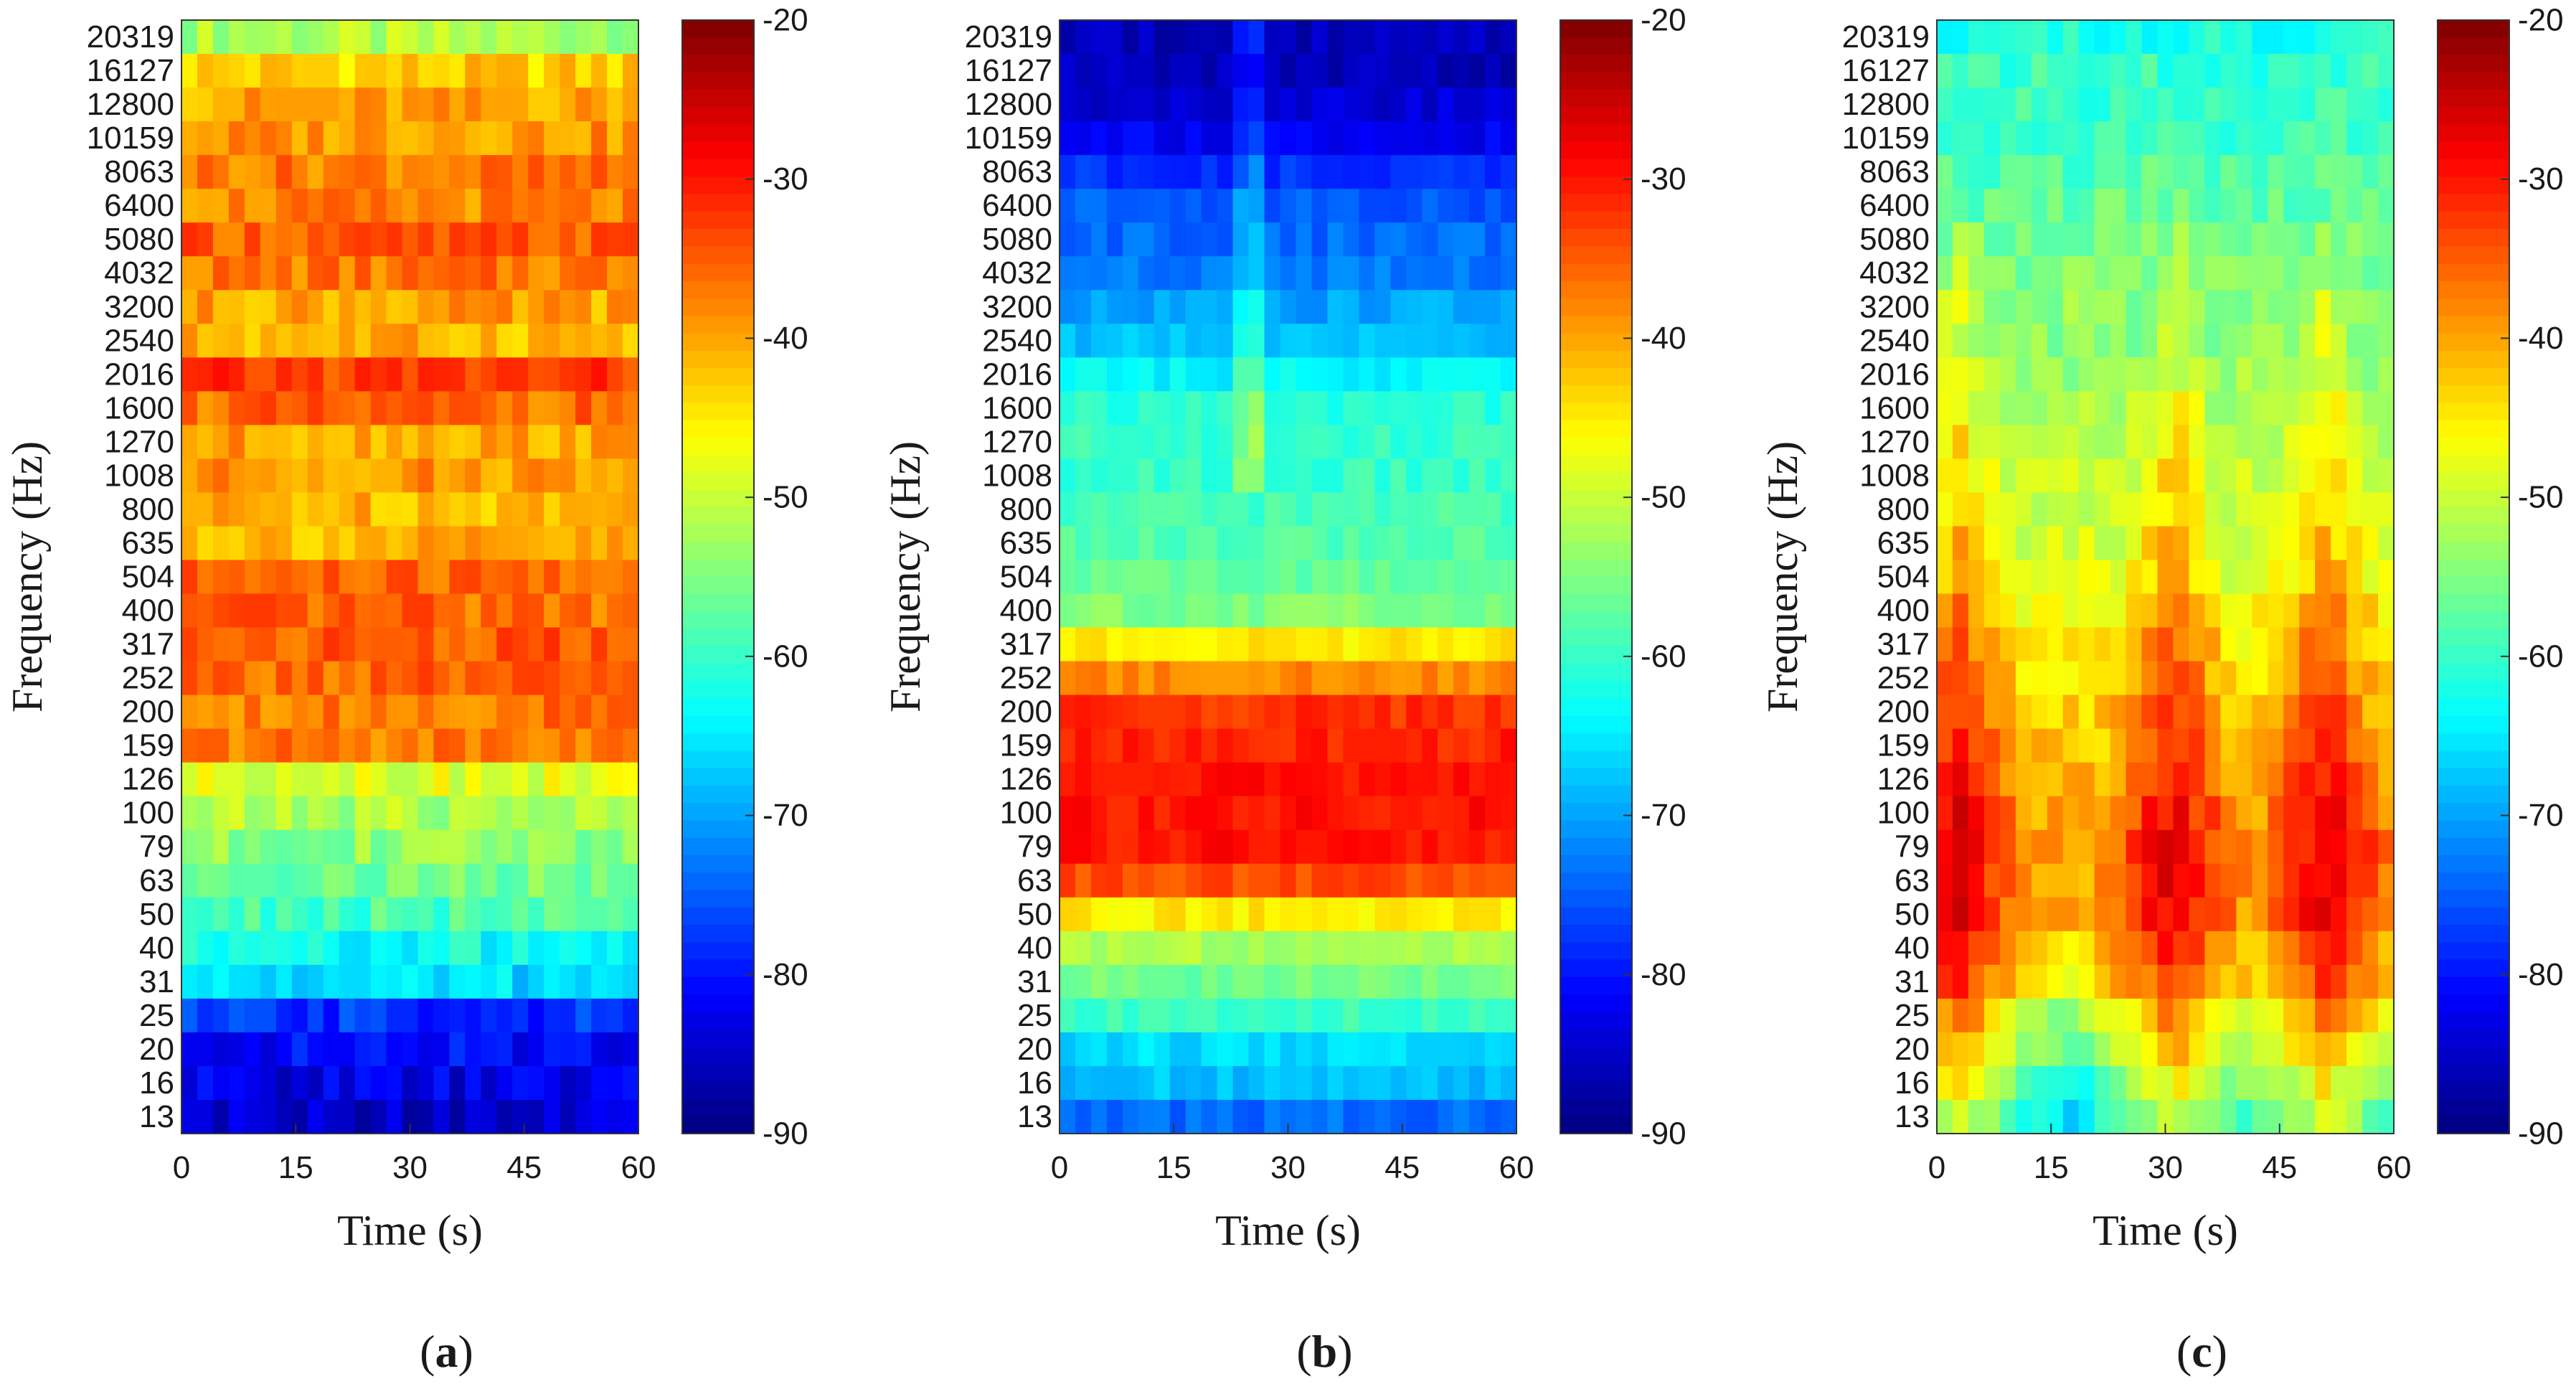 This screenshot has width=2576, height=1389. Describe the element at coordinates (148, 712) in the screenshot. I see `y-tick-label: 200` at that location.